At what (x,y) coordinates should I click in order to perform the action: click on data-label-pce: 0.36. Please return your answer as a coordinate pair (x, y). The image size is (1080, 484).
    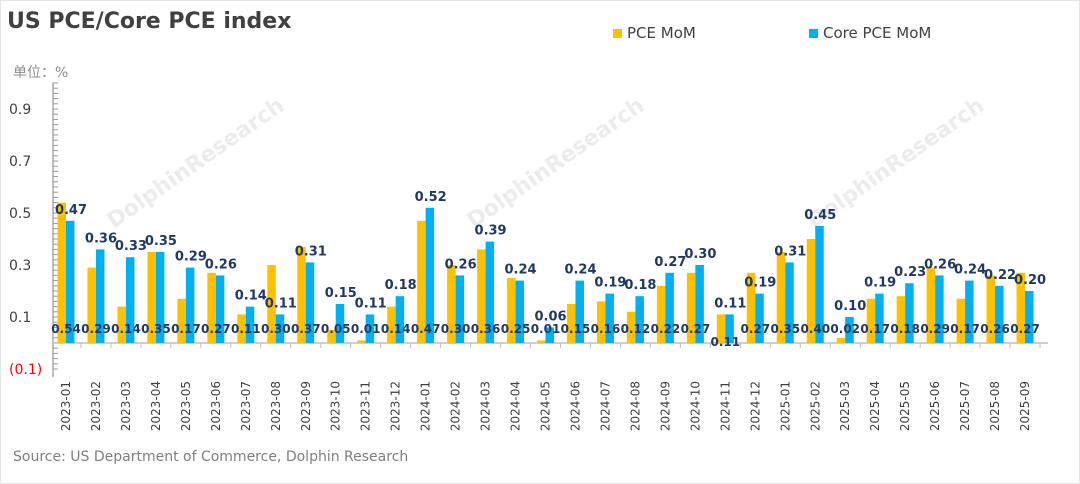
    Looking at the image, I should click on (486, 329).